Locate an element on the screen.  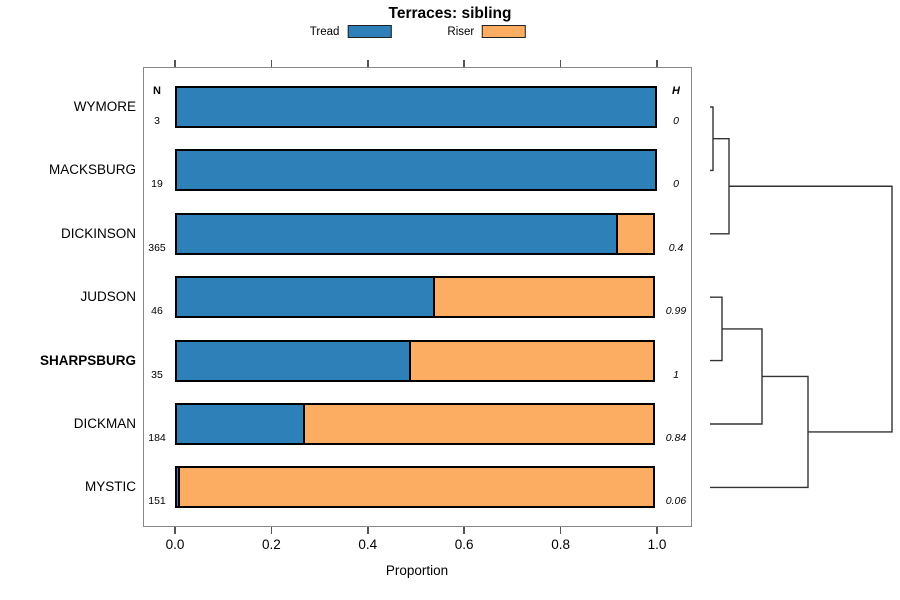
category-label-sharpsburg: SHARPSBURG is located at coordinates (87, 360).